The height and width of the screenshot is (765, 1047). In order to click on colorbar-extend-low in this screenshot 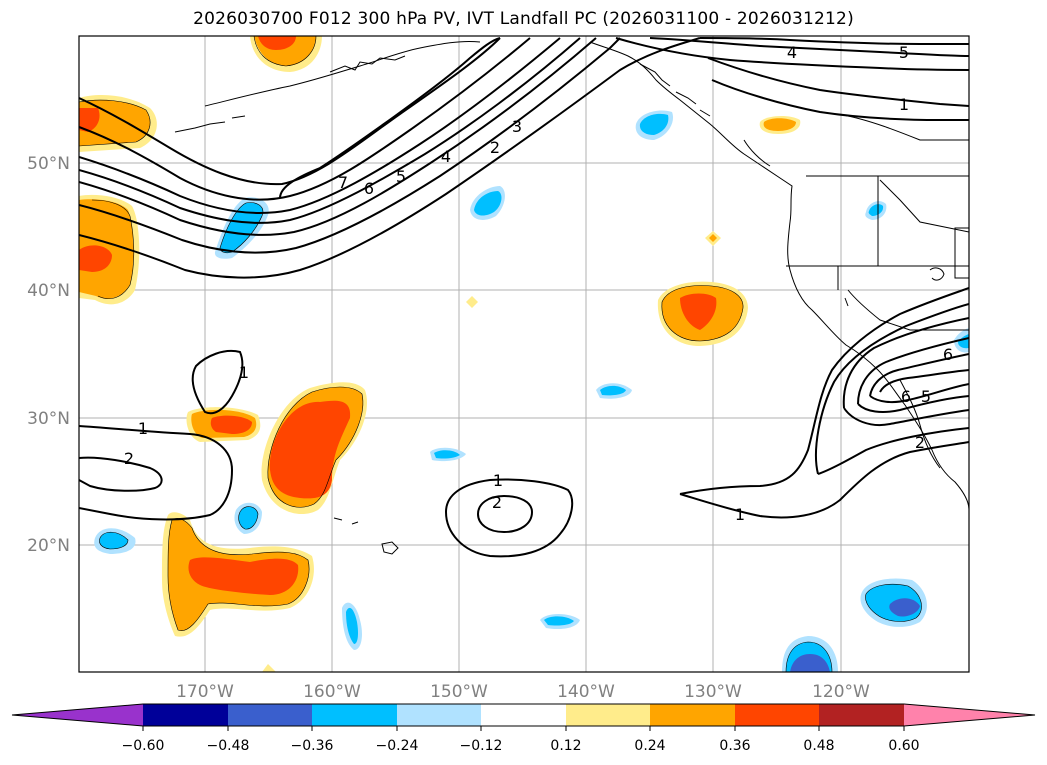, I will do `click(77, 715)`.